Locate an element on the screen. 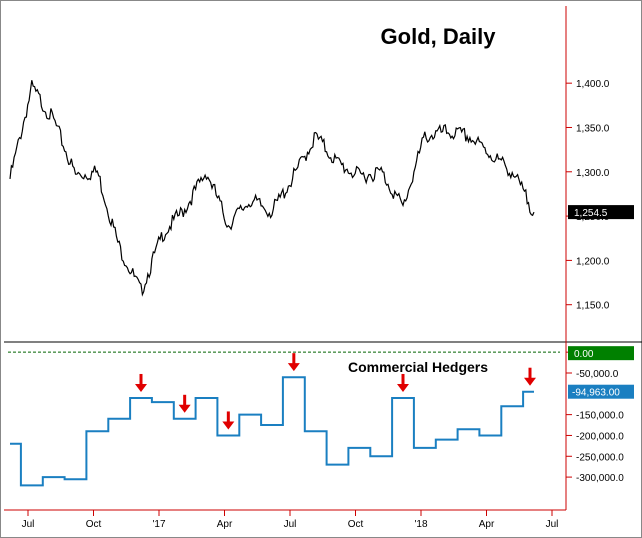 The height and width of the screenshot is (538, 642). chart-title: Gold, Daily is located at coordinates (439, 36).